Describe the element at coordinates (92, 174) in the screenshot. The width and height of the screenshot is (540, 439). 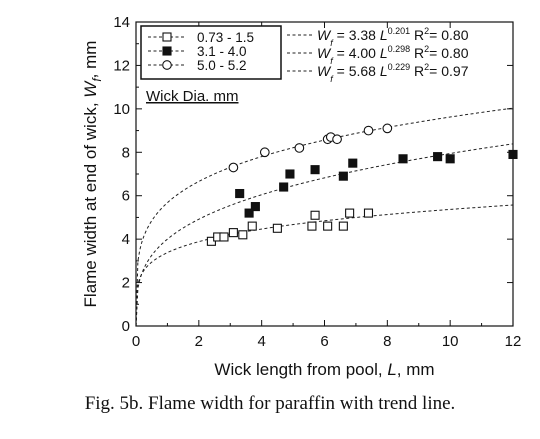
I see `y-axis-label: Flame width at end of wick, Wf, mm` at that location.